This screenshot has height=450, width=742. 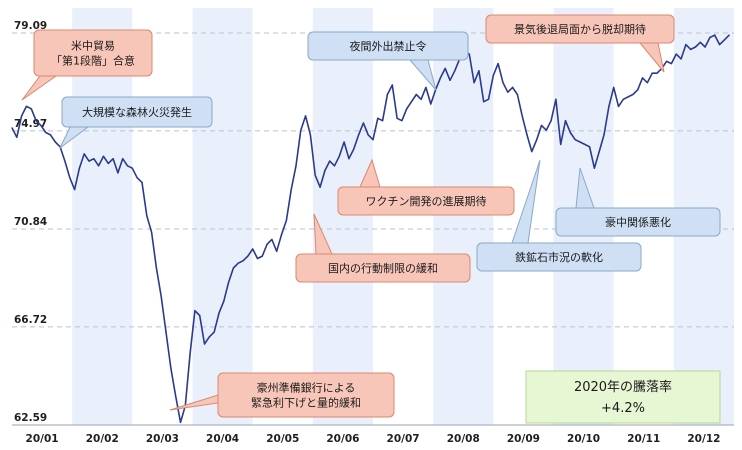 What do you see at coordinates (580, 29) in the screenshot?
I see `callout-text: 景気後退局面から脱却期待` at bounding box center [580, 29].